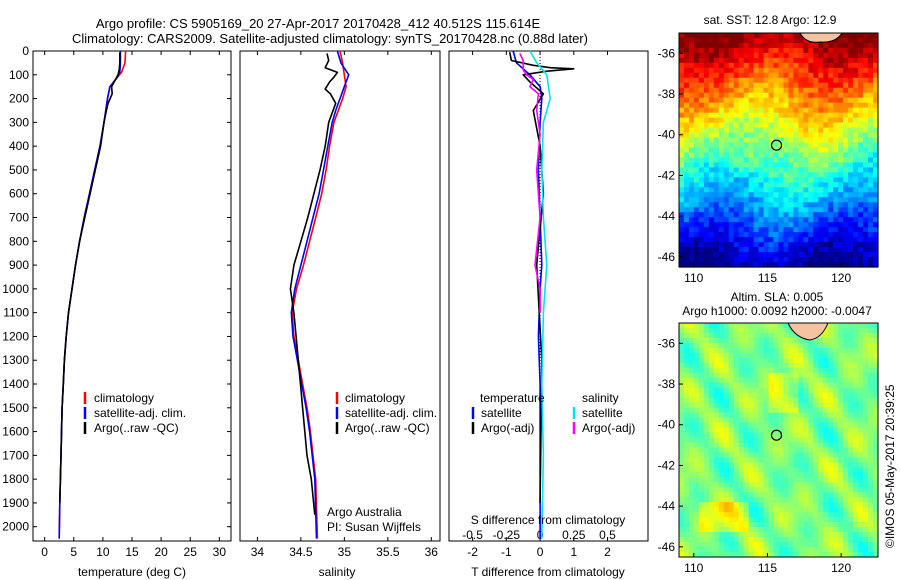 Image resolution: width=900 pixels, height=580 pixels. What do you see at coordinates (667, 135) in the screenshot?
I see `lat-tick-label: -40` at bounding box center [667, 135].